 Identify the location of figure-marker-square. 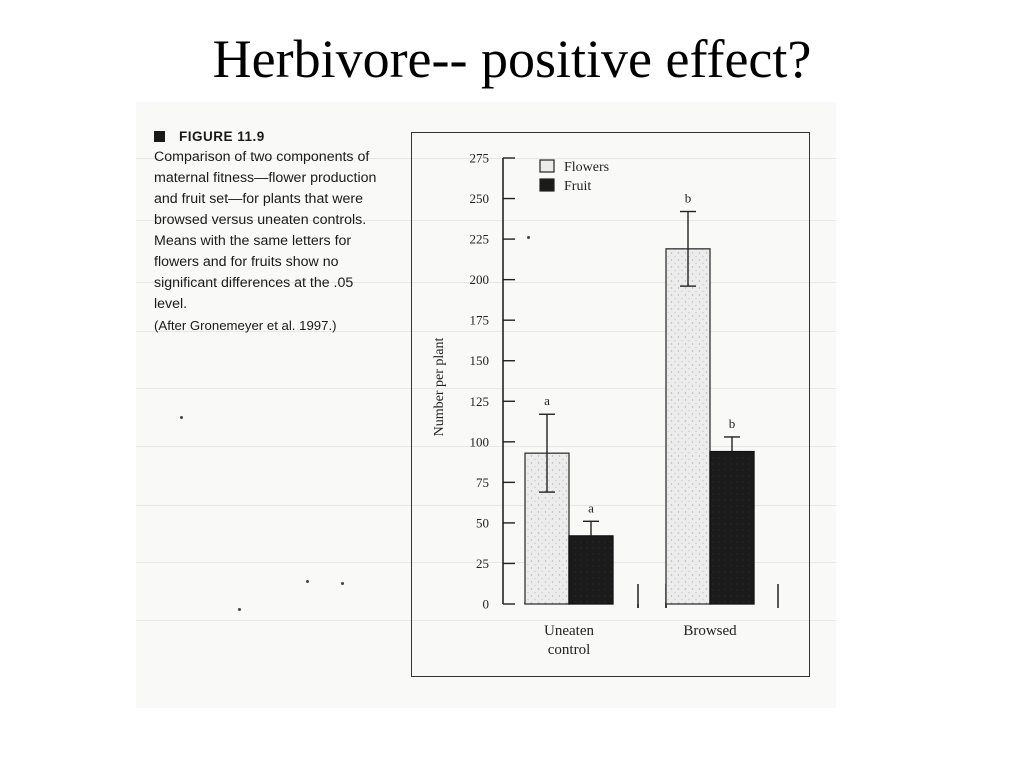
(159, 136).